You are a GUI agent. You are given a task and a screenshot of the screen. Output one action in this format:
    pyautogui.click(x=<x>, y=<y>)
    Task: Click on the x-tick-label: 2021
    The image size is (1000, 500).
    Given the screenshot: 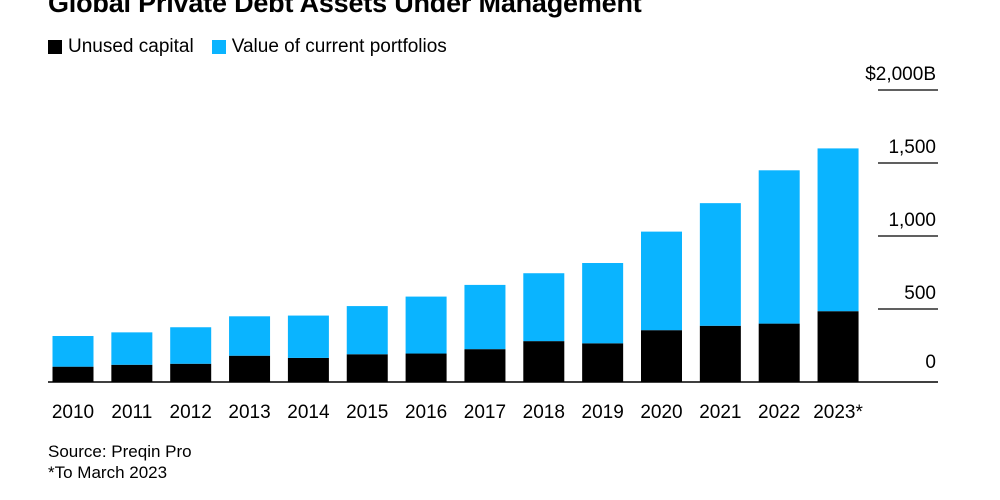 What is the action you would take?
    pyautogui.click(x=720, y=412)
    